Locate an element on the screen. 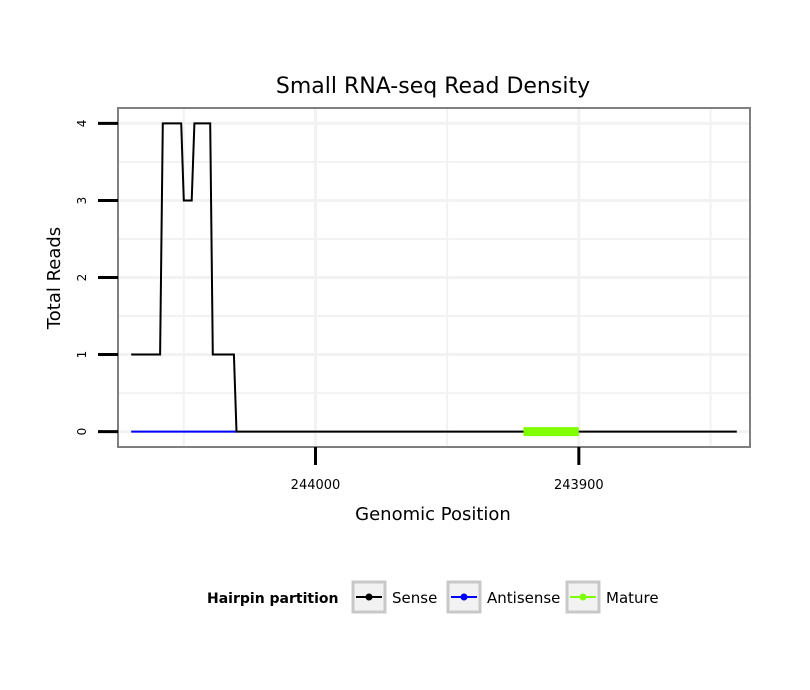  y-tick-label-3: 3 is located at coordinates (82, 201).